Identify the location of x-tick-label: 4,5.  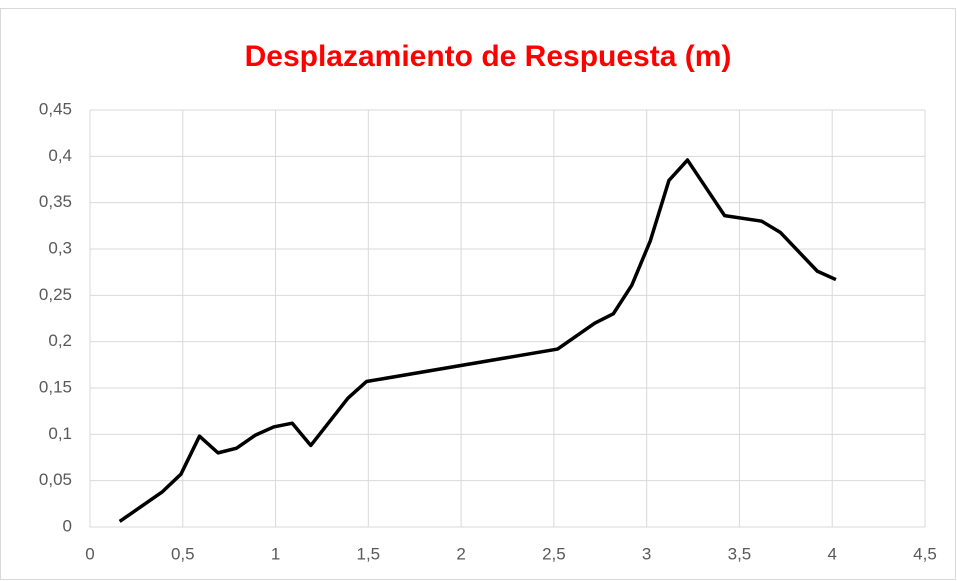
(925, 553).